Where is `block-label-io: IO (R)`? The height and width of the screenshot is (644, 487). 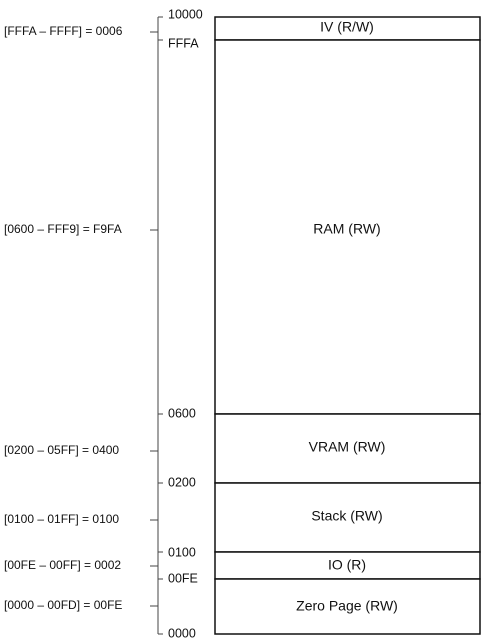 block-label-io: IO (R) is located at coordinates (347, 565).